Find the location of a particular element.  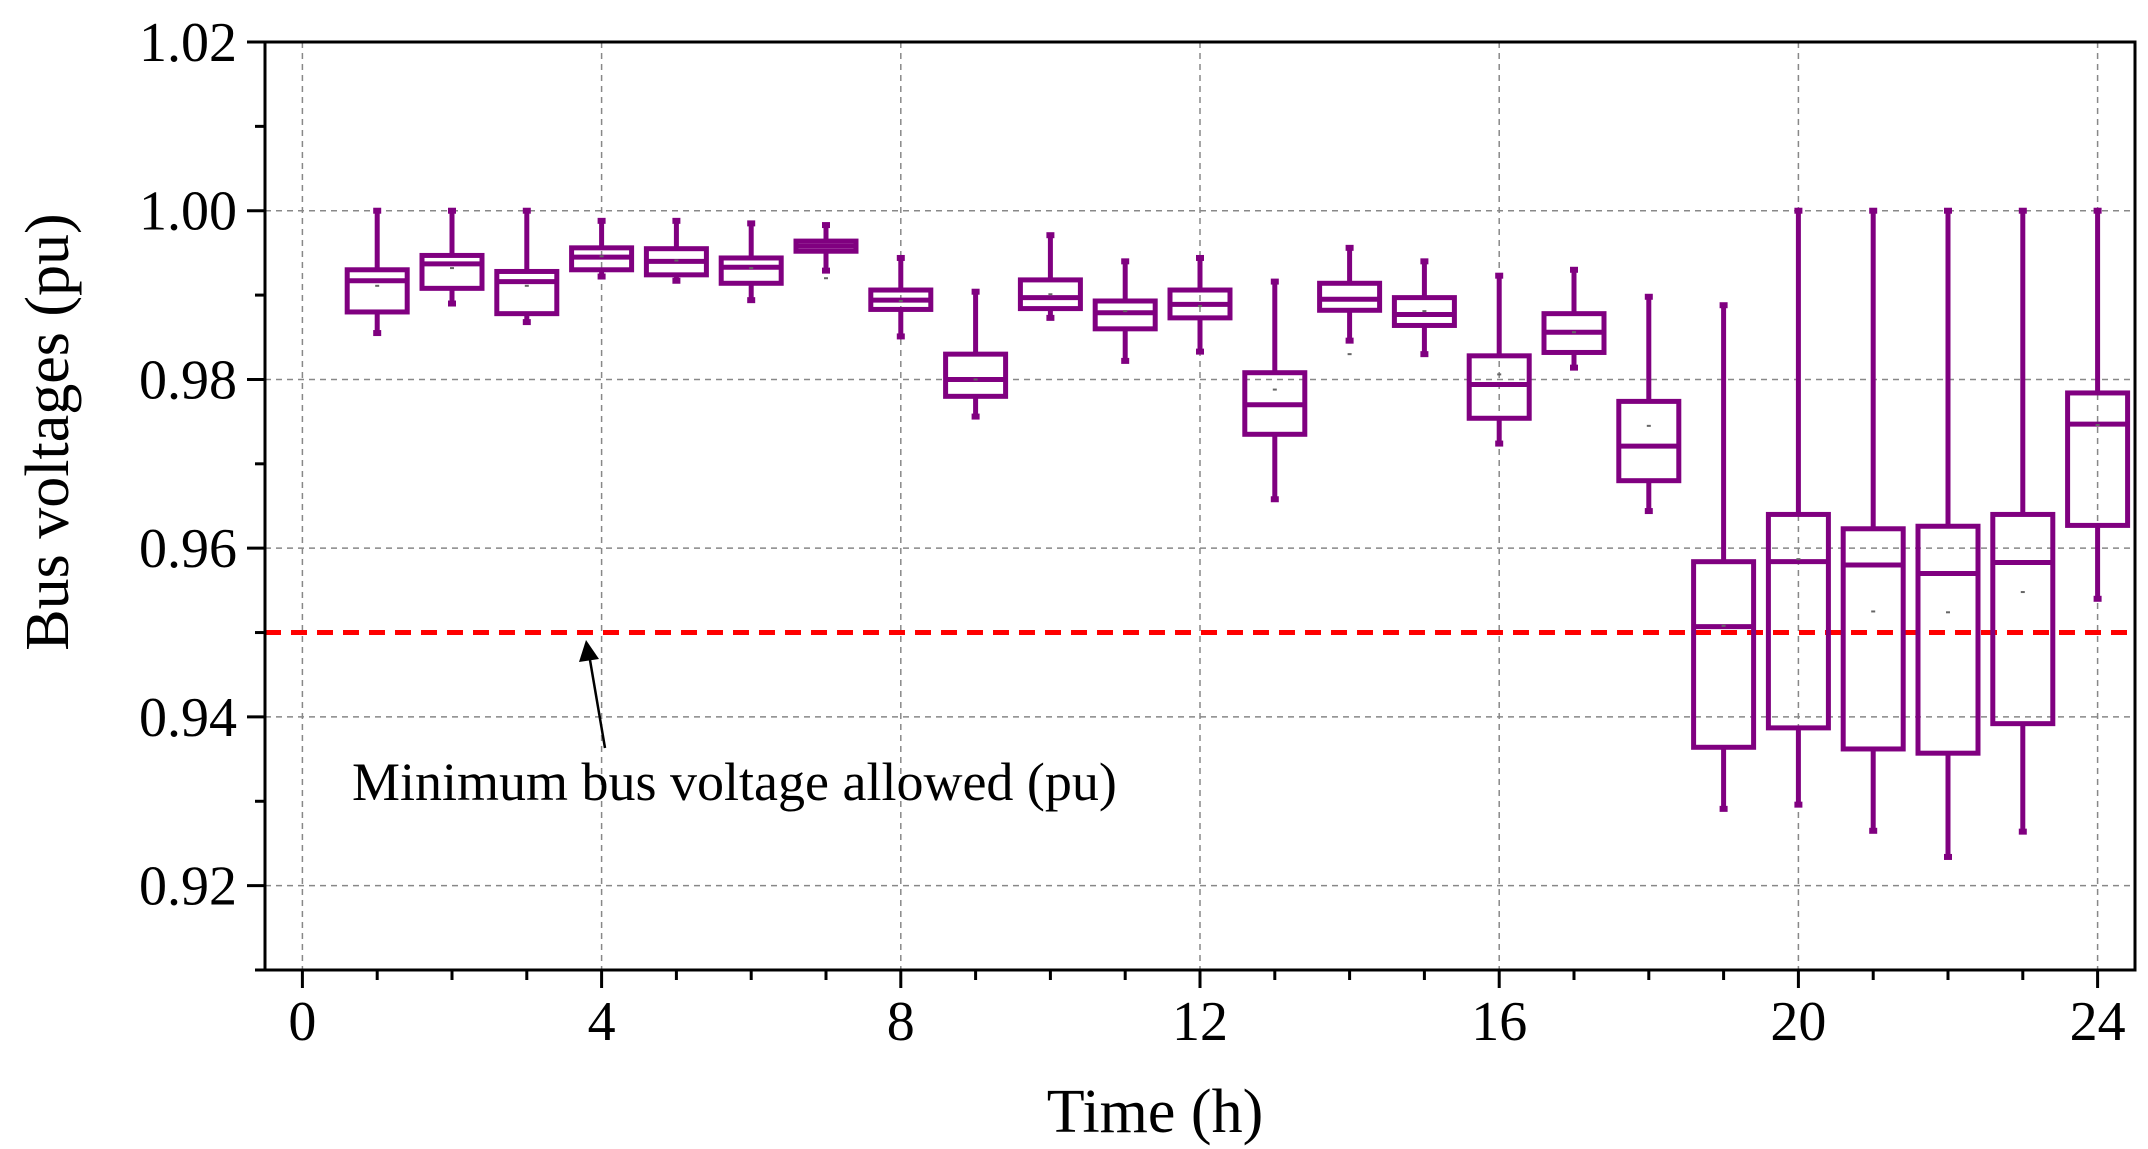

annotations: Minimum bus voltage allowed (pu) is located at coordinates (734, 726).